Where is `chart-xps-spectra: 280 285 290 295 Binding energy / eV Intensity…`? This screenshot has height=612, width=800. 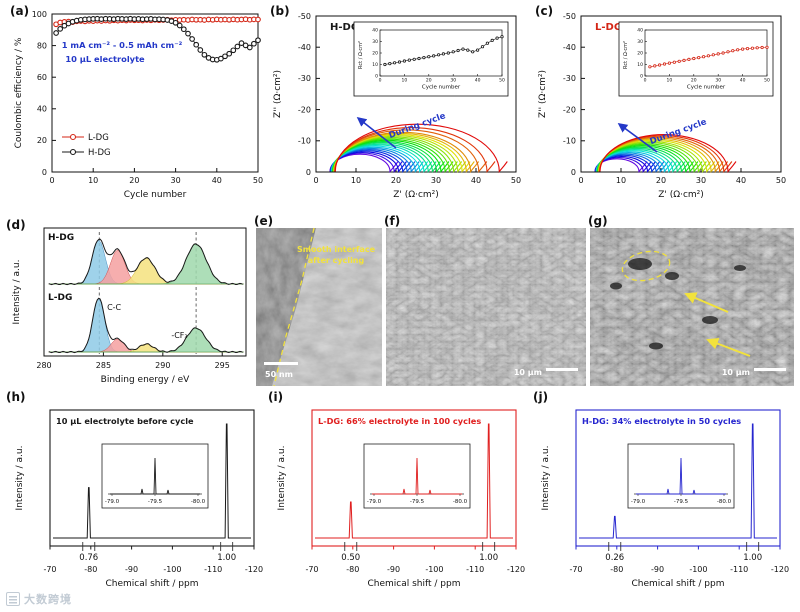 chart-xps-spectra: 280 285 290 295 Binding energy / eV Intensity… is located at coordinates (129, 306).